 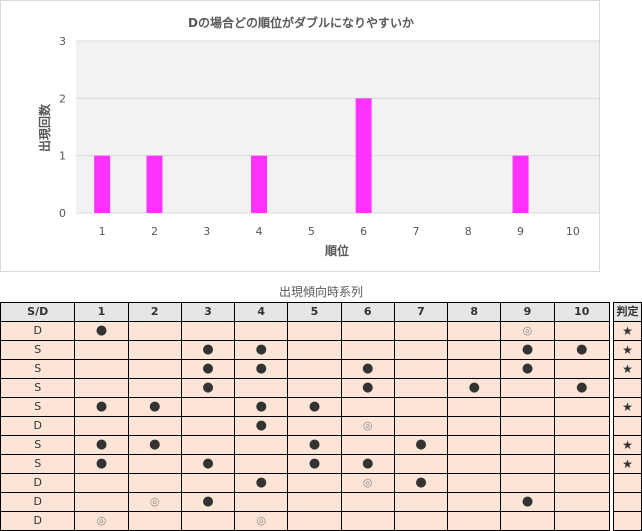 What do you see at coordinates (62, 156) in the screenshot?
I see `y-tick-label: 1` at bounding box center [62, 156].